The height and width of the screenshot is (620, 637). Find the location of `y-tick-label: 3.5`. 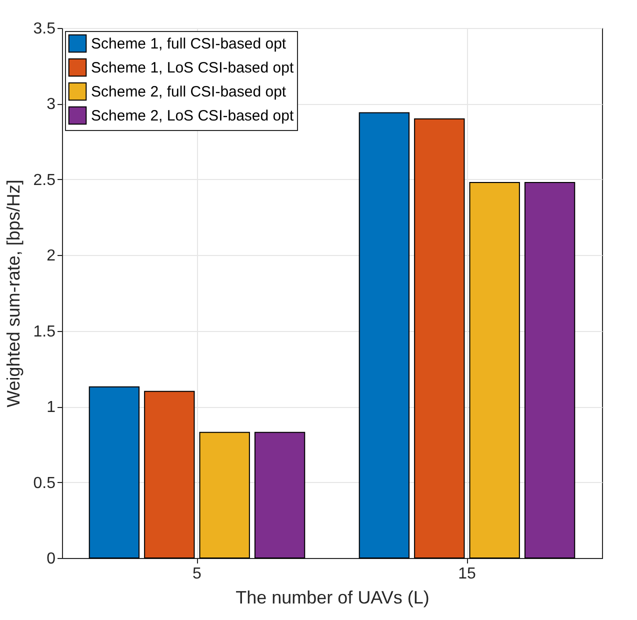

y-tick-label: 3.5 is located at coordinates (44, 29).